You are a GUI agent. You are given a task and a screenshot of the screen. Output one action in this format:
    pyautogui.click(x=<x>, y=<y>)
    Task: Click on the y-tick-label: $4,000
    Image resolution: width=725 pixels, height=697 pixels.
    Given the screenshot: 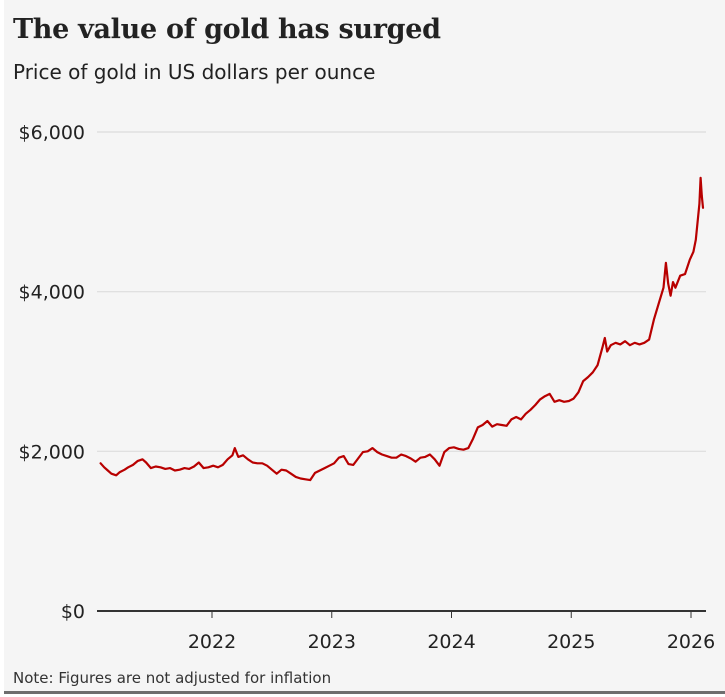 What is the action you would take?
    pyautogui.click(x=52, y=293)
    